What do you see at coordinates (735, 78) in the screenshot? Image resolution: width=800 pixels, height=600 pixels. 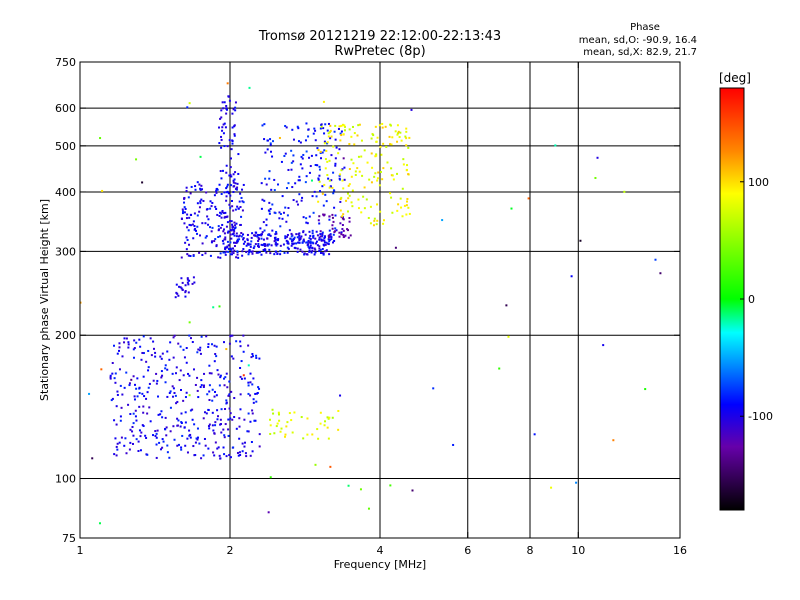 I see `colorbar-label: [deg]` at bounding box center [735, 78].